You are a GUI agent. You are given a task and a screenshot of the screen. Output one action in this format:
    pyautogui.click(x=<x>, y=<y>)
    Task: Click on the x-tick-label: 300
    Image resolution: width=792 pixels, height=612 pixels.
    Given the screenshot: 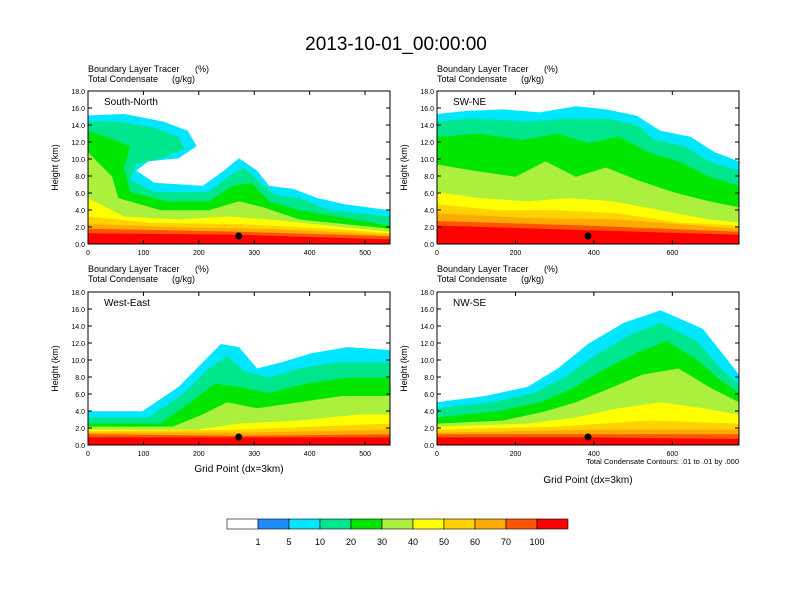 What is the action you would take?
    pyautogui.click(x=254, y=454)
    